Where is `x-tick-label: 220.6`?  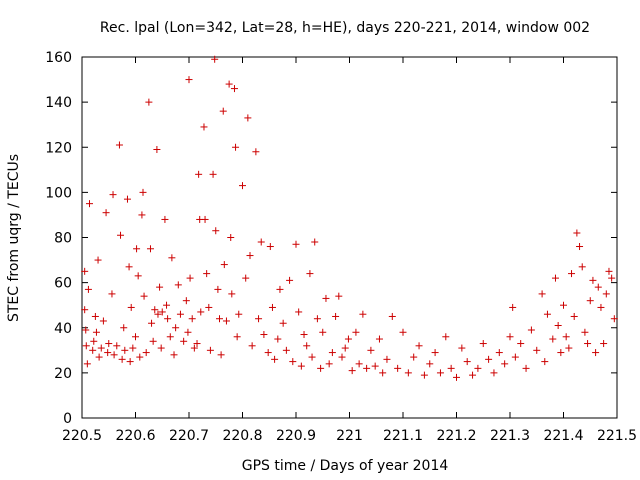 x-tick-label: 220.6 is located at coordinates (135, 436).